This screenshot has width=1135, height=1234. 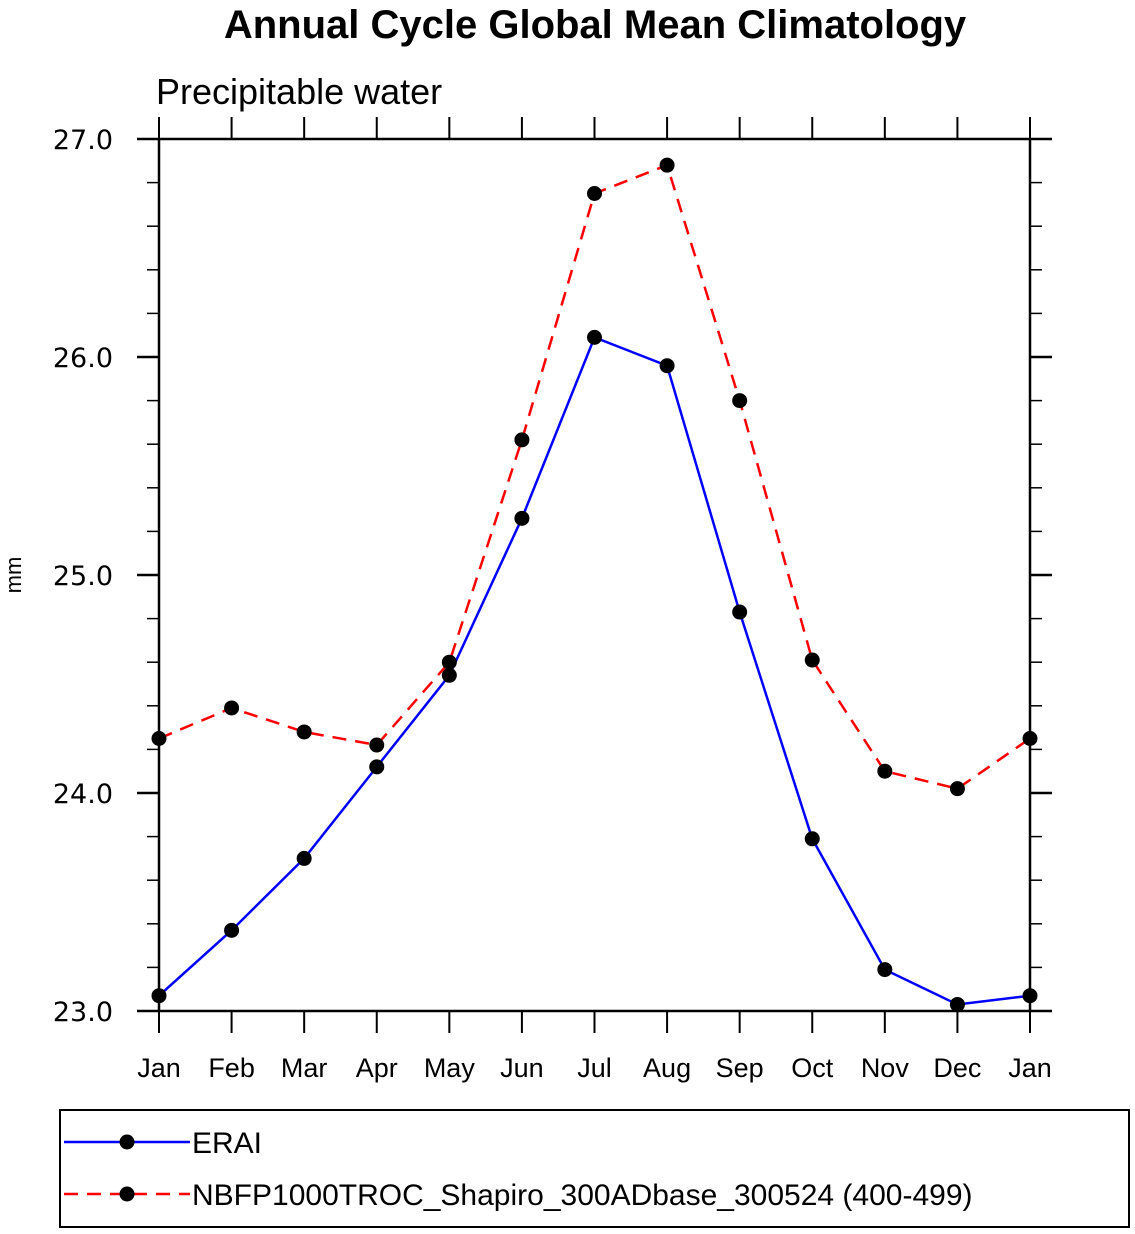 I want to click on chart-title: Annual Cycle Global Mean Climatology, so click(x=595, y=25).